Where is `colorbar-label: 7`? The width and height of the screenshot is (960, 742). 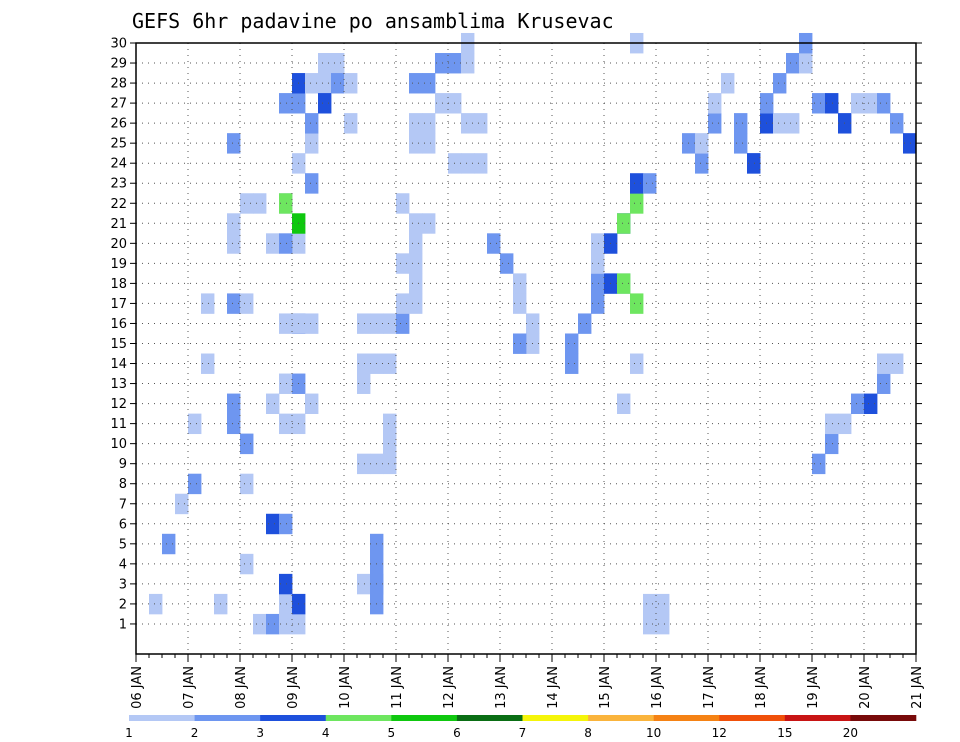 colorbar-label: 7 is located at coordinates (523, 733).